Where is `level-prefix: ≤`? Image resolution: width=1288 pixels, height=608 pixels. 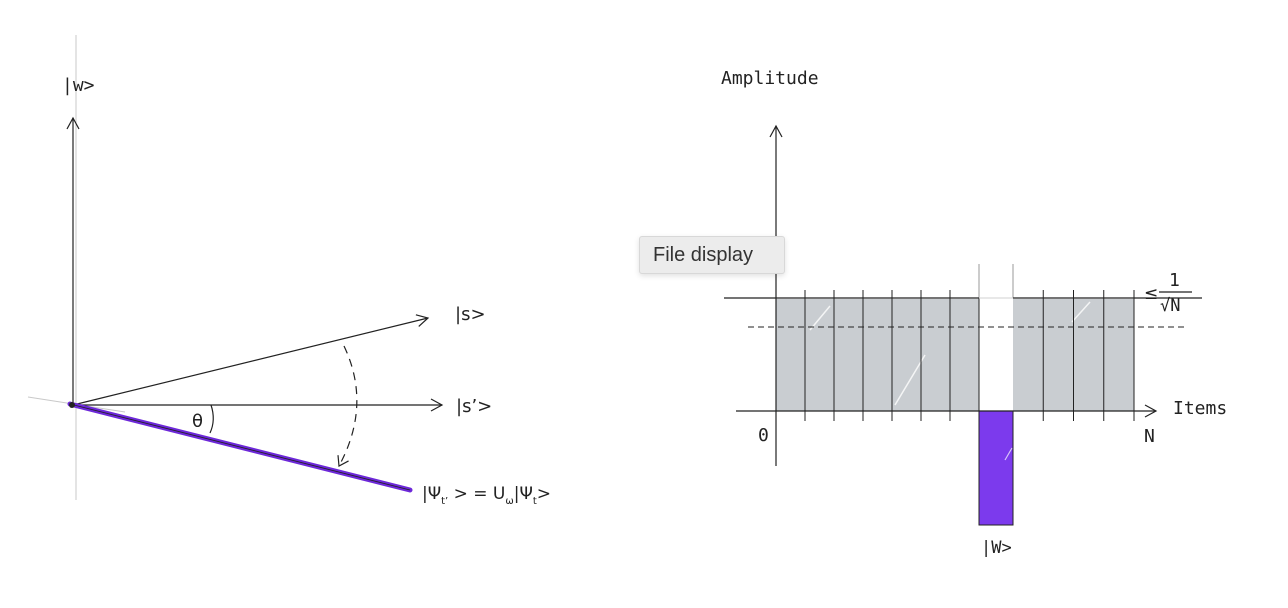 level-prefix: ≤ is located at coordinates (1151, 294).